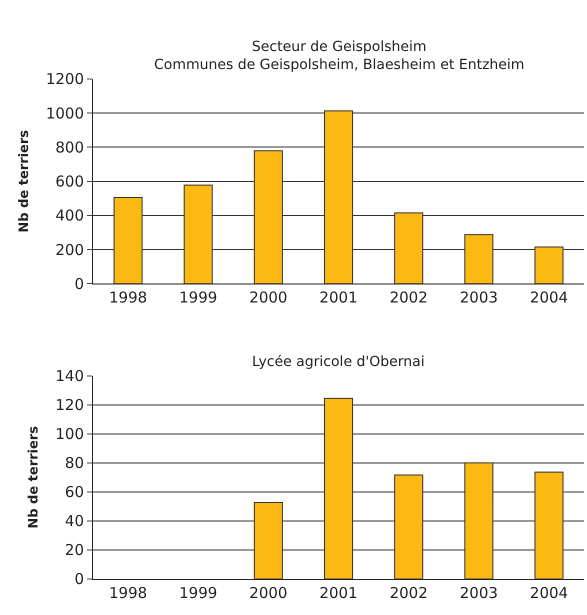 Image resolution: width=587 pixels, height=615 pixels. Describe the element at coordinates (69, 434) in the screenshot. I see `y-tick-label: 100` at that location.